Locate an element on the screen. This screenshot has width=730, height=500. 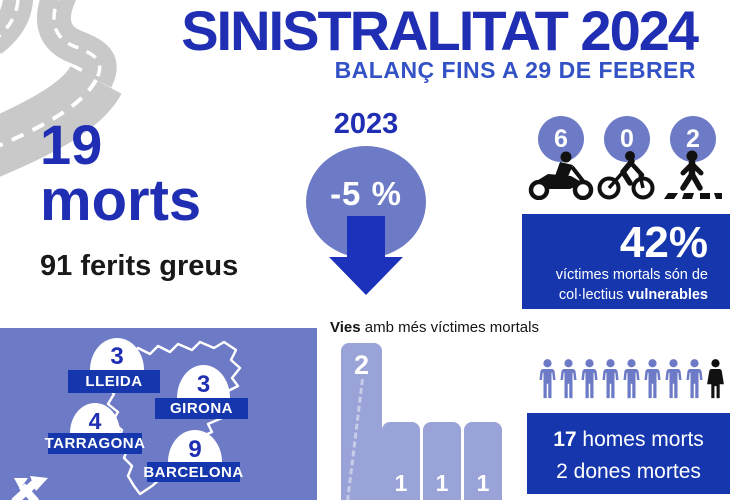
roads-chart-title: Vies amb més víctimes mortals is located at coordinates (434, 327).